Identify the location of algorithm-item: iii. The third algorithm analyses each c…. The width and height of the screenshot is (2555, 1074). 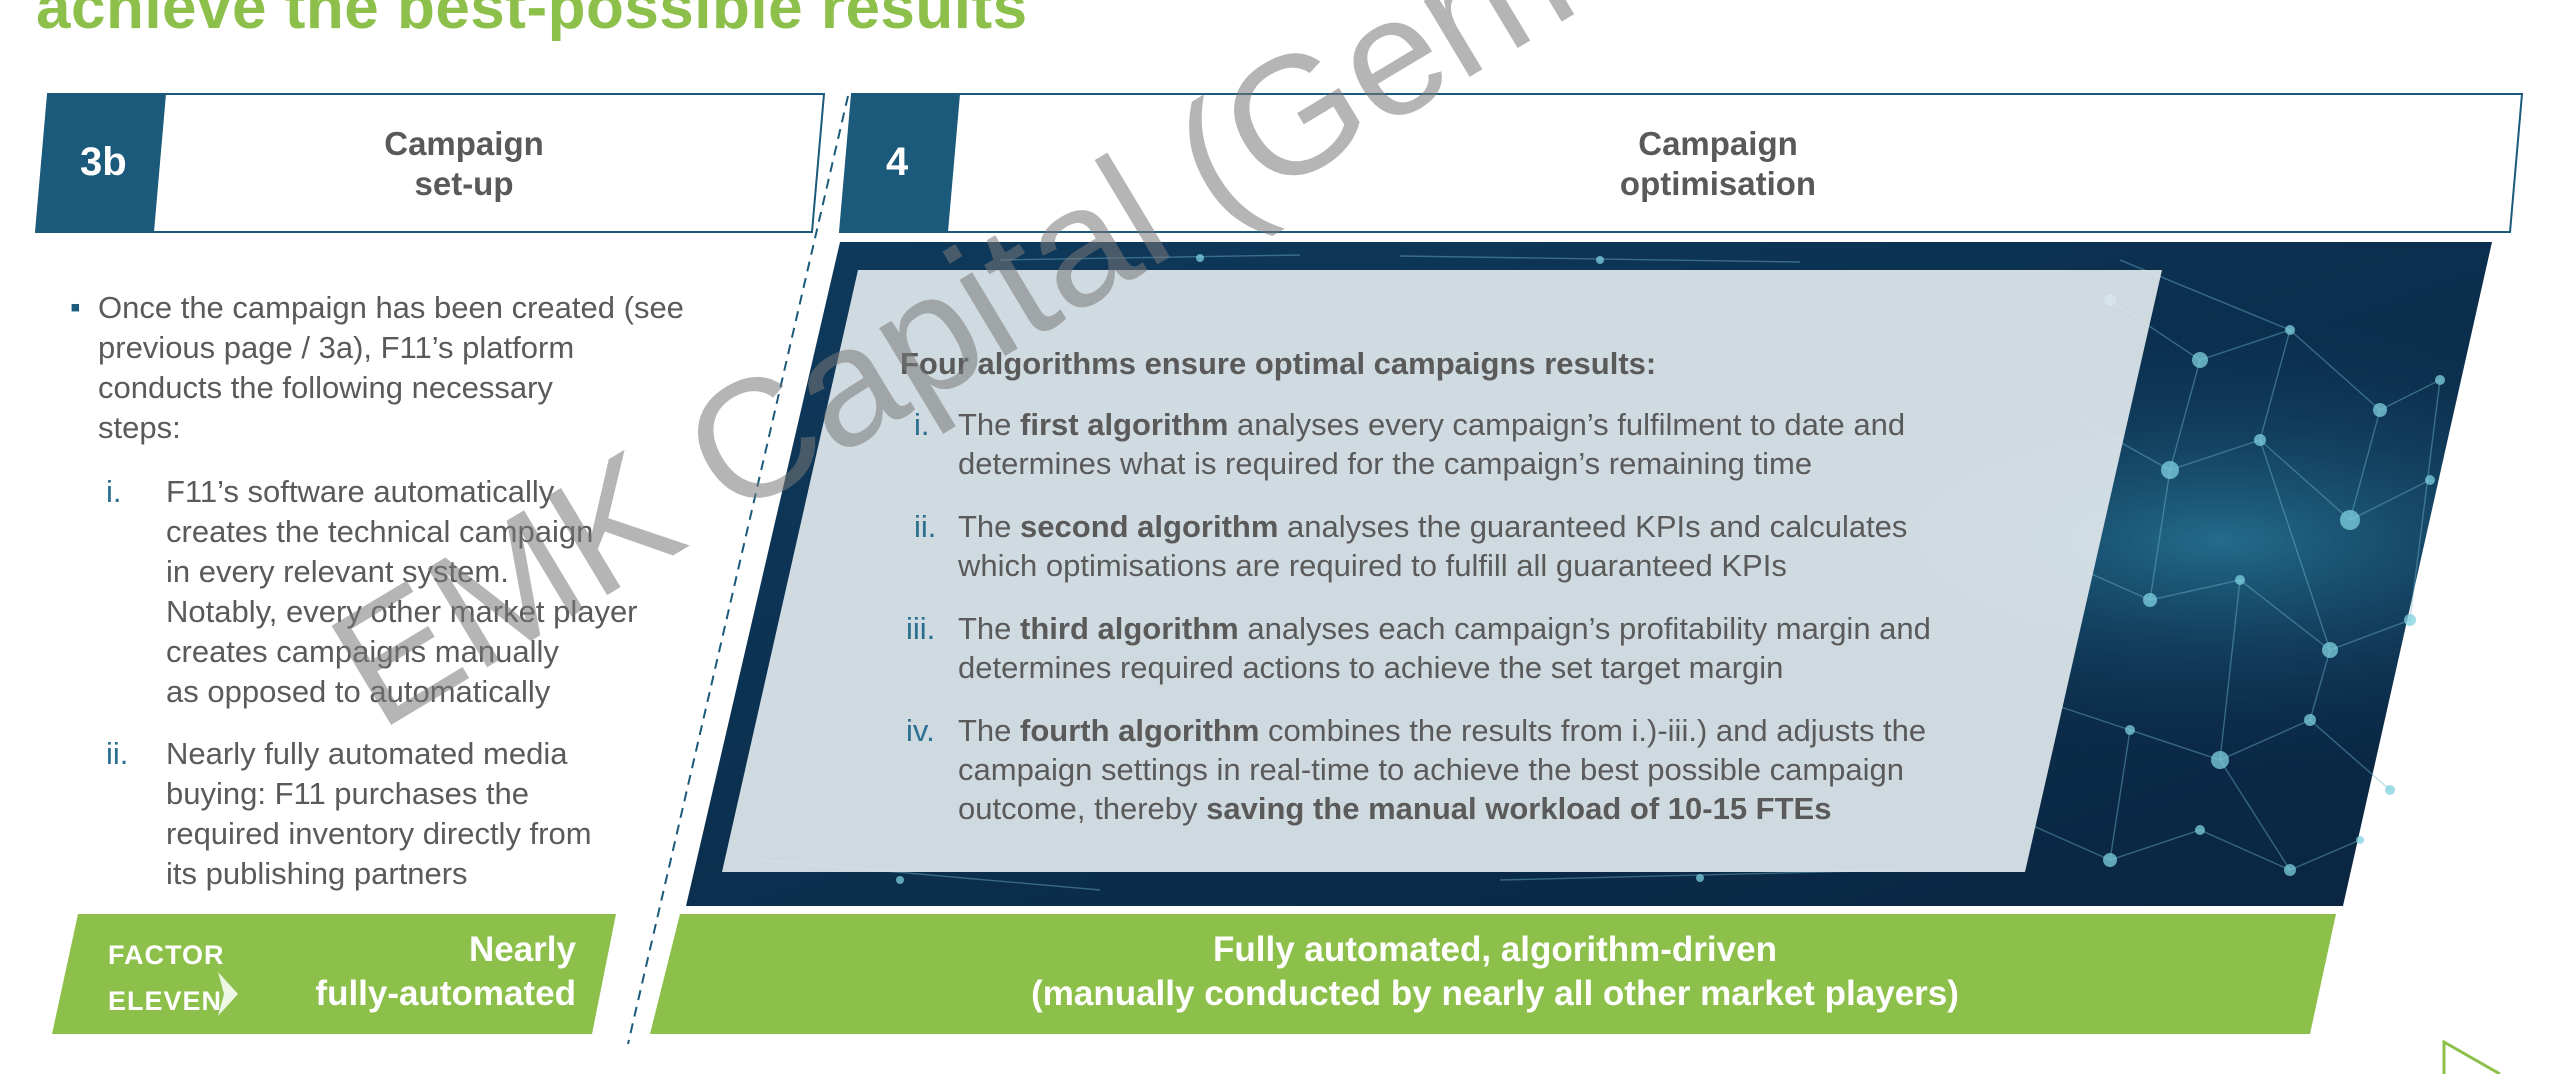
(1460, 648).